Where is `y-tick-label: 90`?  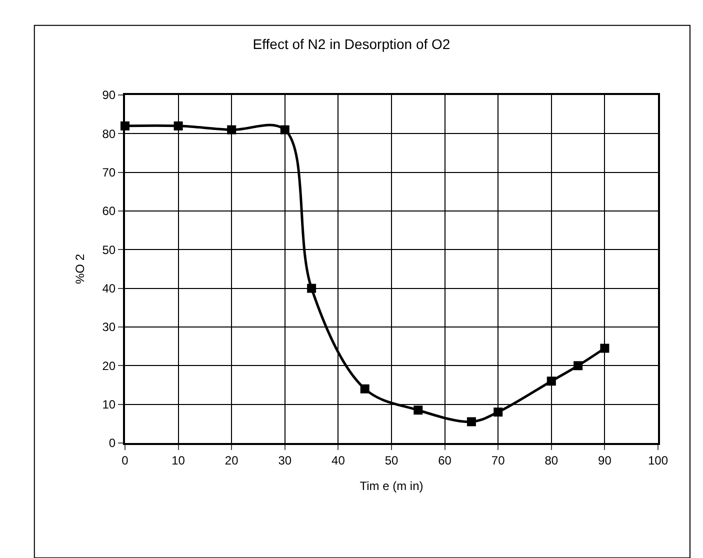
y-tick-label: 90 is located at coordinates (109, 95).